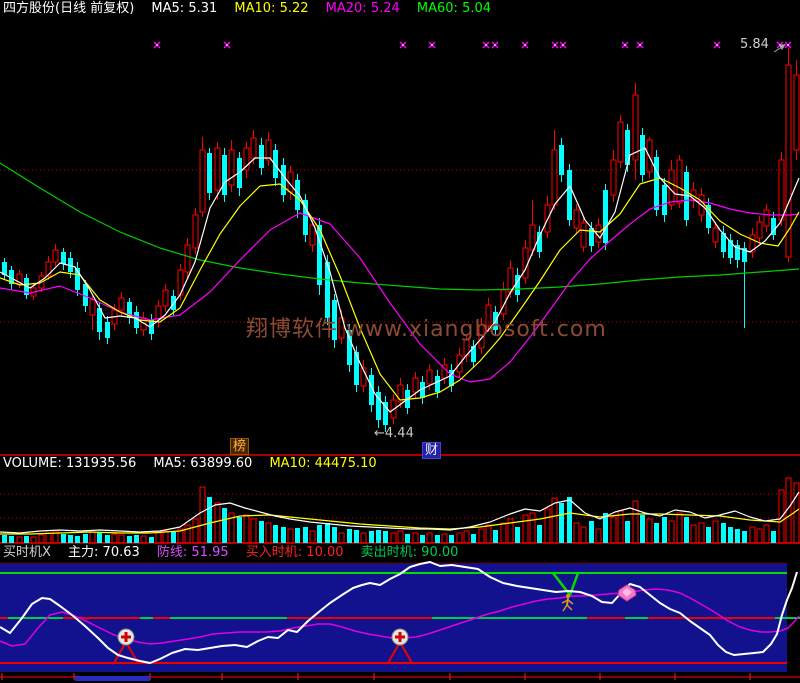 The height and width of the screenshot is (683, 800). What do you see at coordinates (472, 45) in the screenshot?
I see `sell-marks` at bounding box center [472, 45].